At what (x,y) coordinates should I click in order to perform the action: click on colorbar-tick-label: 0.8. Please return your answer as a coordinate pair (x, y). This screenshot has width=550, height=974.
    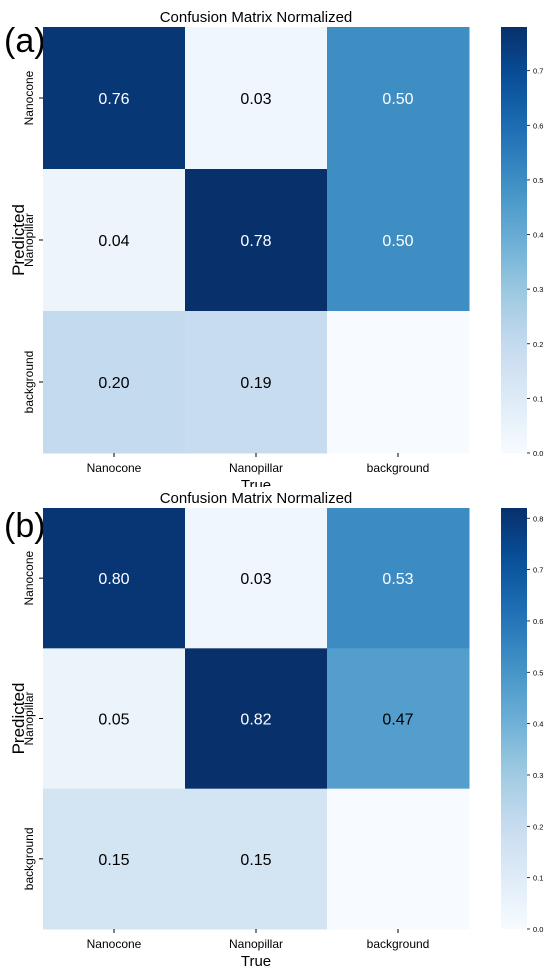
    Looking at the image, I should click on (538, 518).